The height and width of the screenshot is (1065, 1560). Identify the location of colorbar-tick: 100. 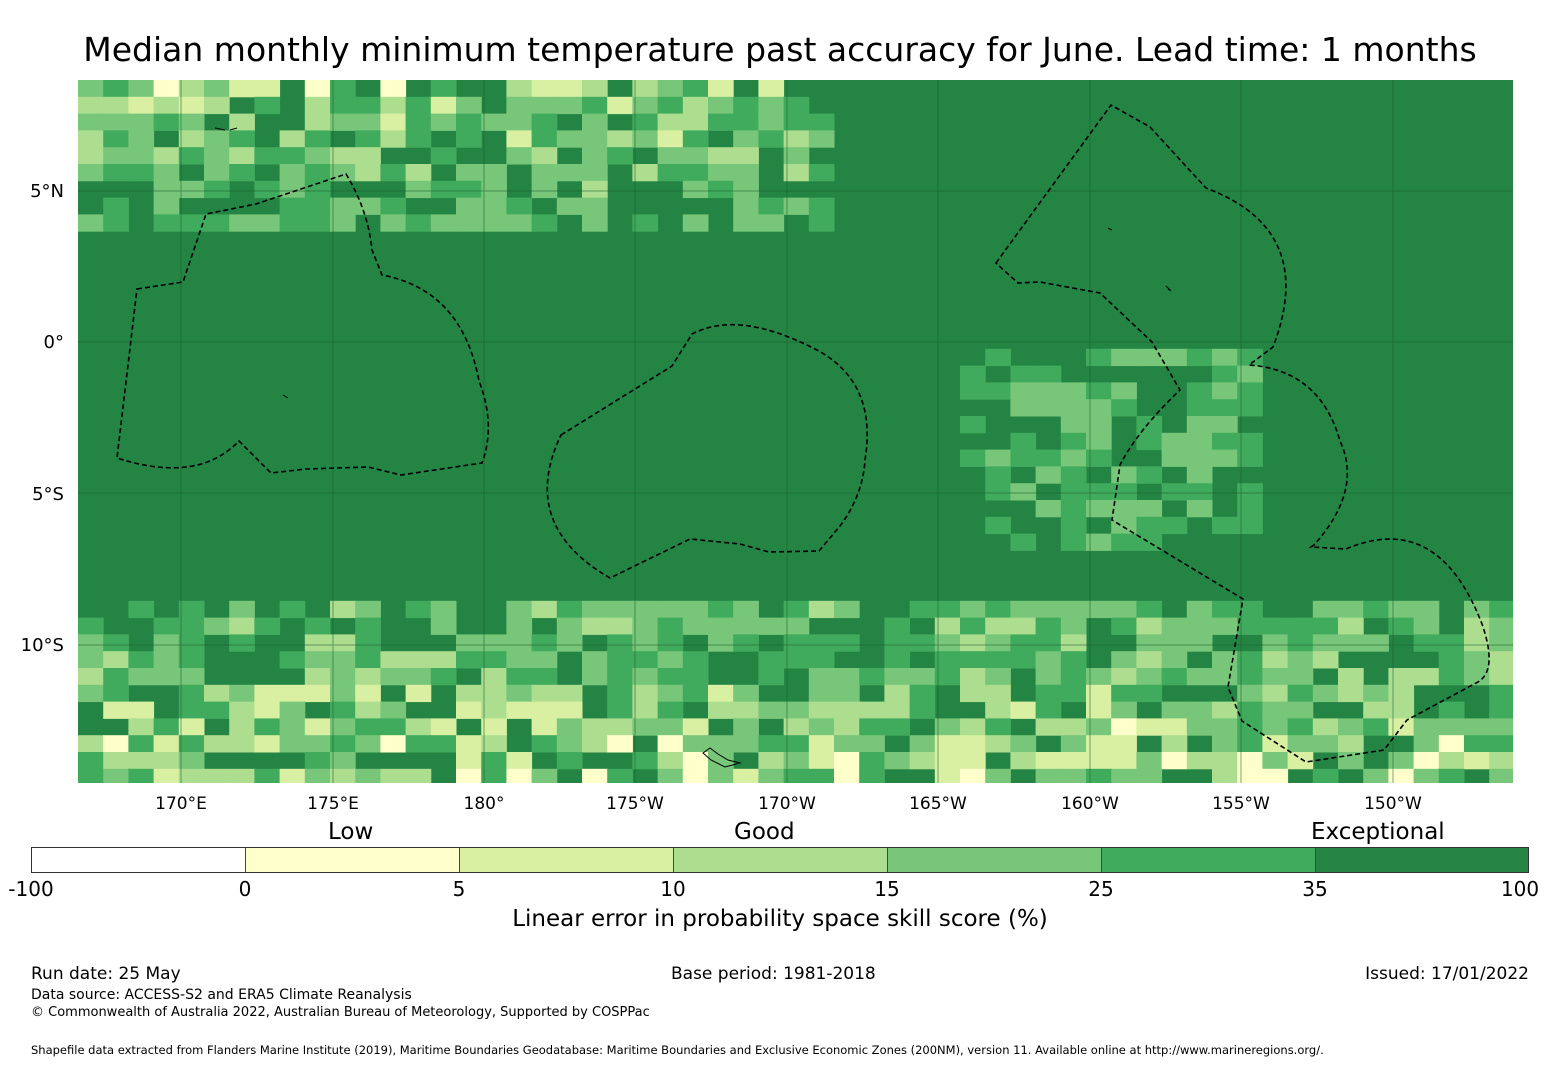
(1520, 889).